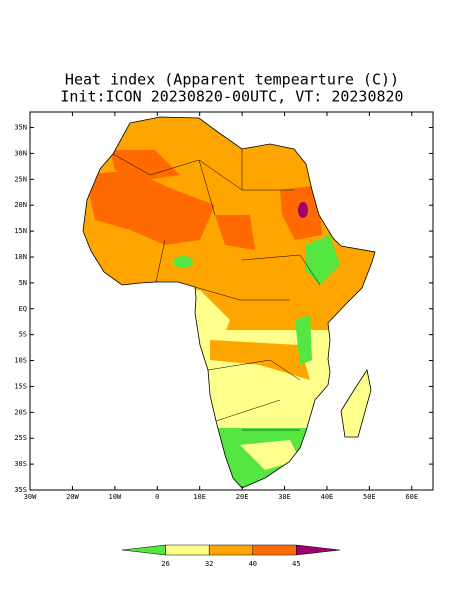 The width and height of the screenshot is (463, 600). I want to click on subtitle: Init:ICON 20230820-00UTC, VT: 20230820, so click(231, 97).